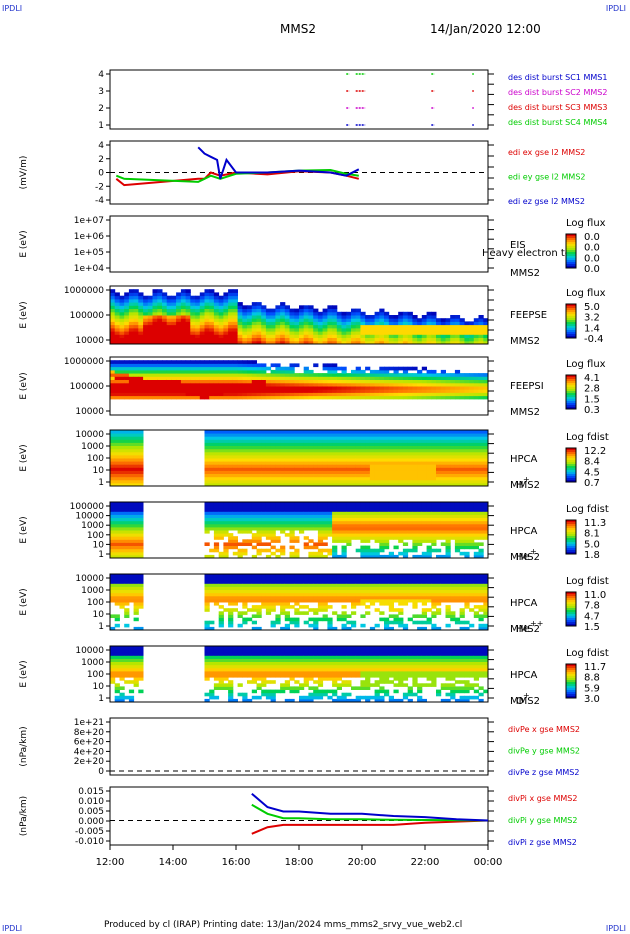 The height and width of the screenshot is (934, 630). What do you see at coordinates (299, 244) in the screenshot?
I see `eis-frame` at bounding box center [299, 244].